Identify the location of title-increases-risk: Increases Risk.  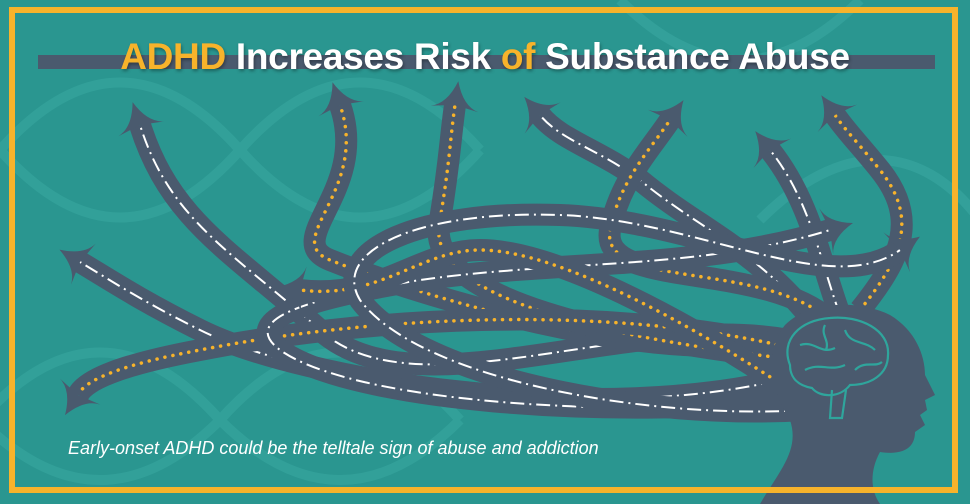
(363, 56).